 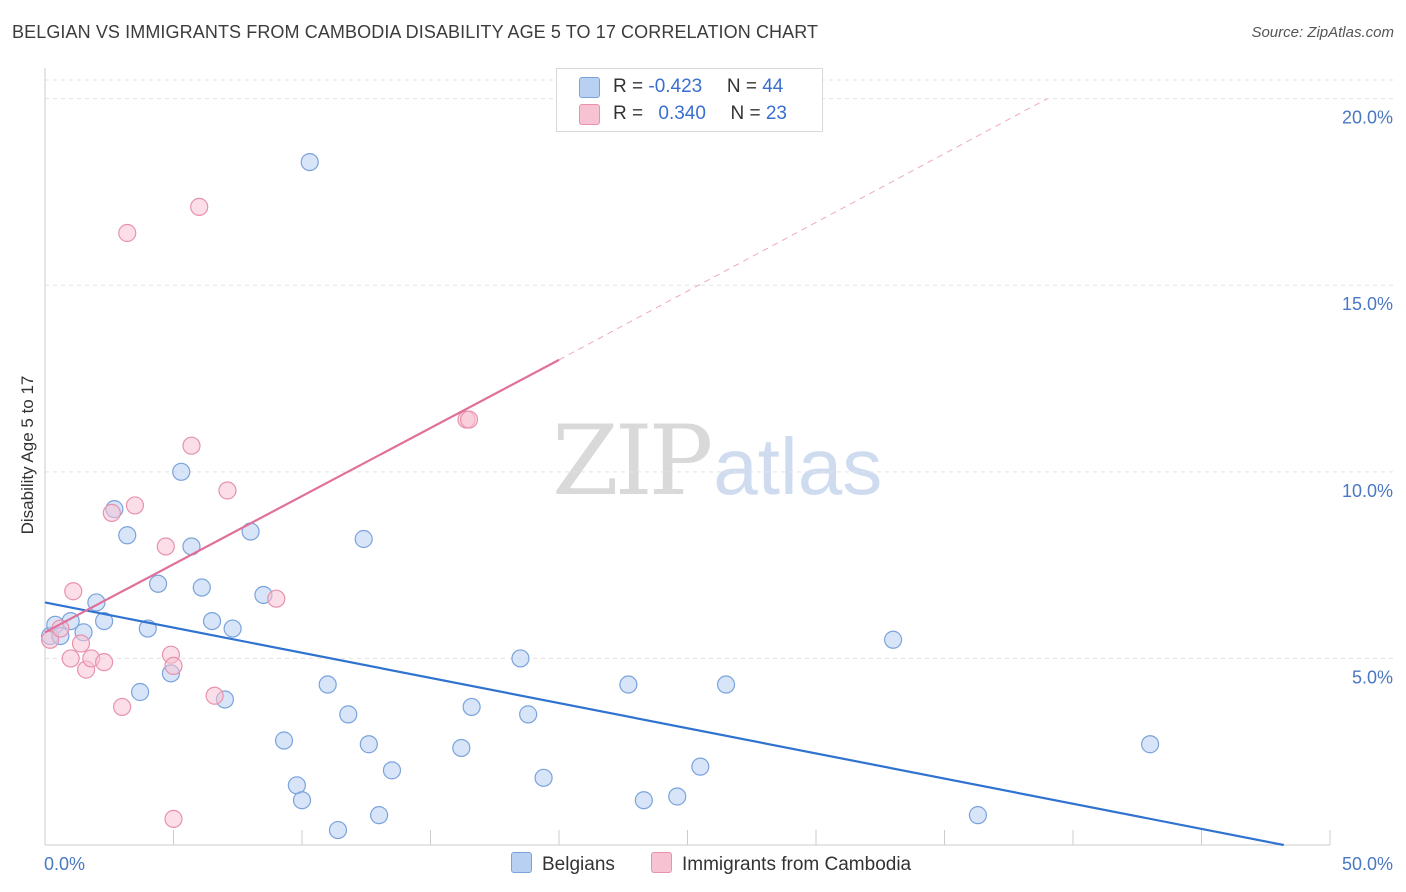 What do you see at coordinates (773, 86) in the screenshot?
I see `belgians-n-value: 44` at bounding box center [773, 86].